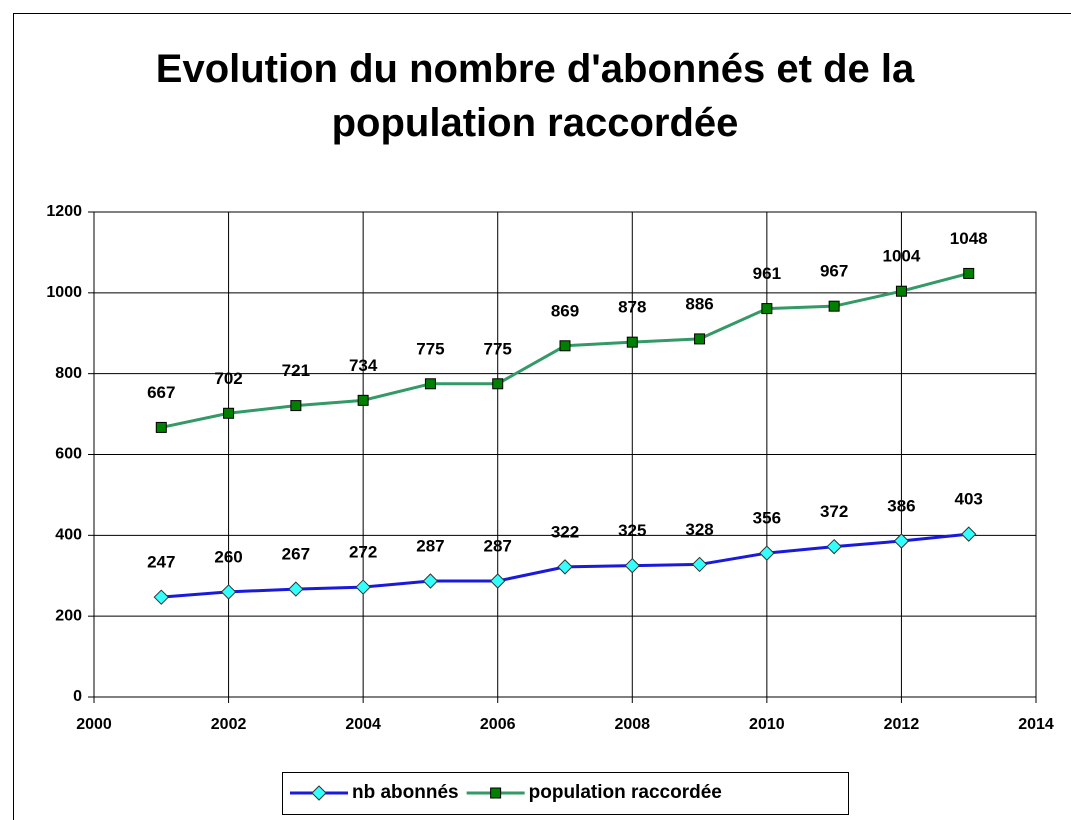  I want to click on y-tick-label: 600, so click(68, 454).